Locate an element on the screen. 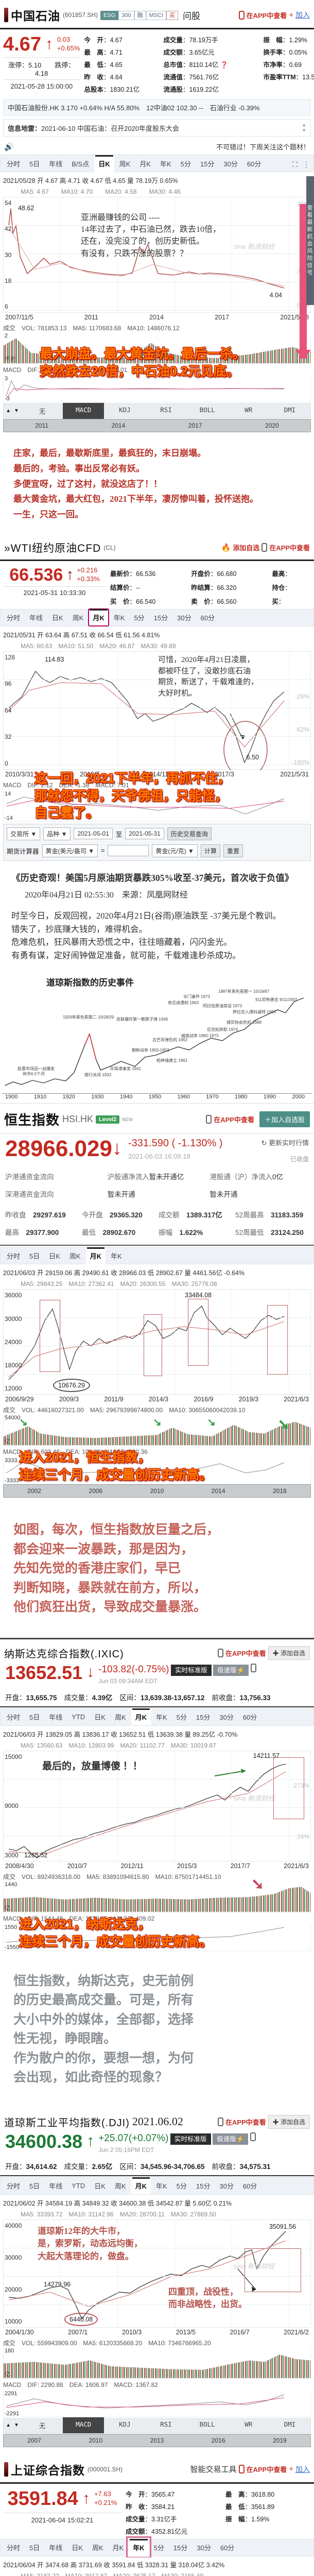 The height and width of the screenshot is (2576, 314). stock-badge: MSCI is located at coordinates (156, 15).